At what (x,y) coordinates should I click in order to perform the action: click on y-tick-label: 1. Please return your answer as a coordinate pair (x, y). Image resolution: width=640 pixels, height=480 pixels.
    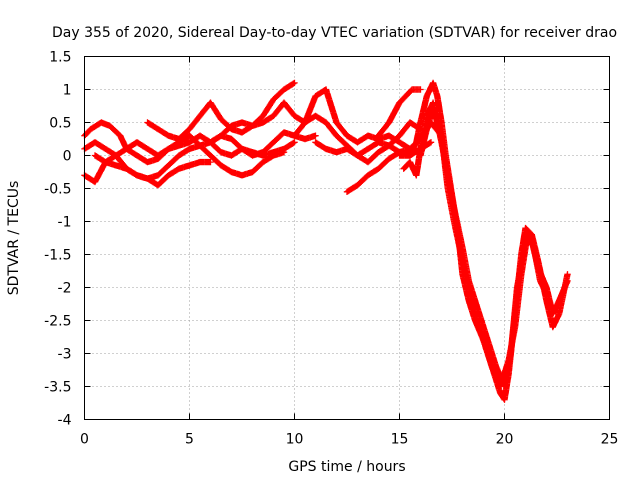
    Looking at the image, I should click on (67, 91).